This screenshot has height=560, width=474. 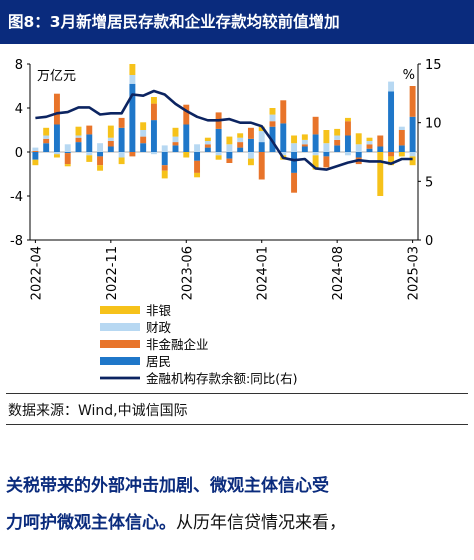 What do you see at coordinates (187, 273) in the screenshot?
I see `x-tick-label: 2023-06` at bounding box center [187, 273].